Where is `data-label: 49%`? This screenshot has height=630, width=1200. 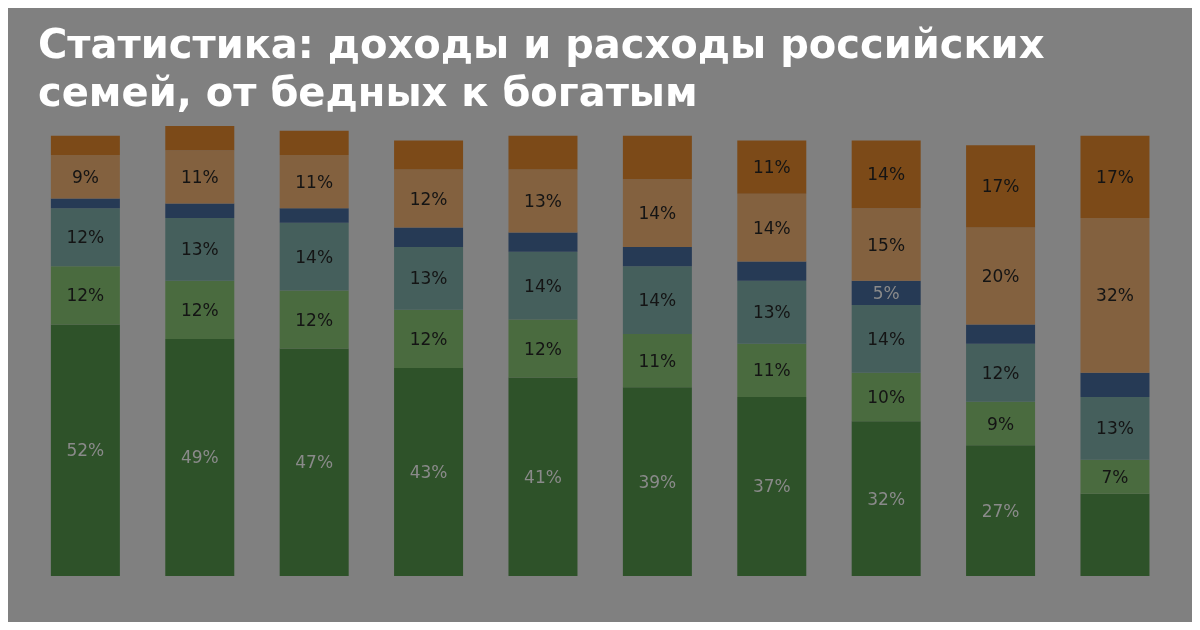
data-label: 49% is located at coordinates (199, 457).